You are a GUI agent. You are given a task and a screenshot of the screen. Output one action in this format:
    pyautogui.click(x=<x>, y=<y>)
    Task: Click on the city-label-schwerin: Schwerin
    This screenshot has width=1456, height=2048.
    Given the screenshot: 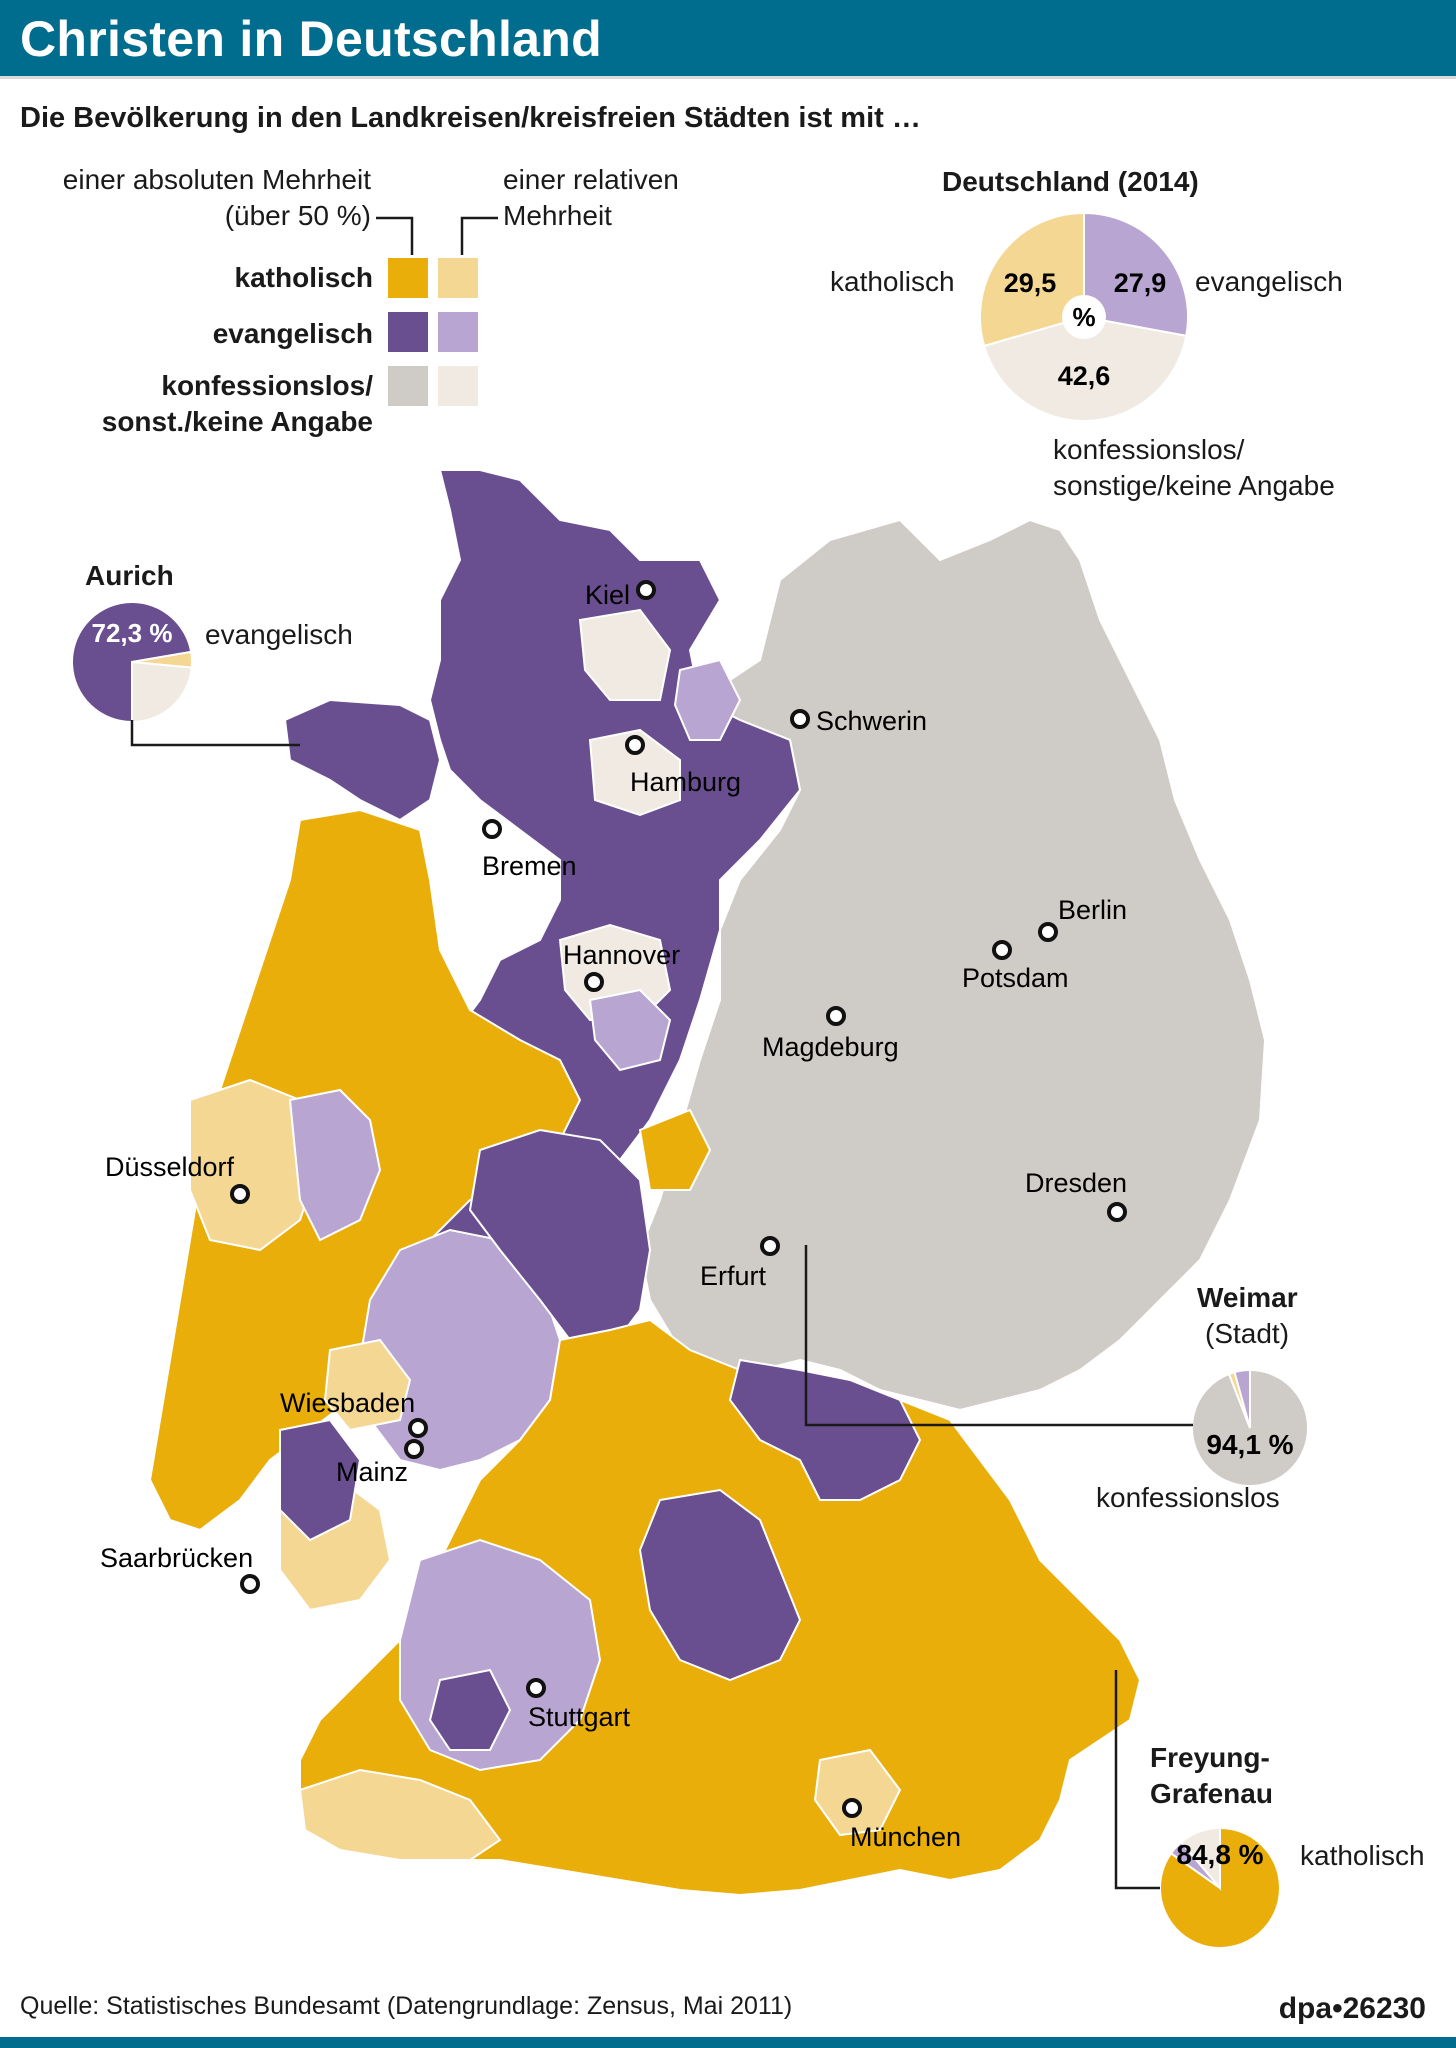 What is the action you would take?
    pyautogui.click(x=871, y=721)
    